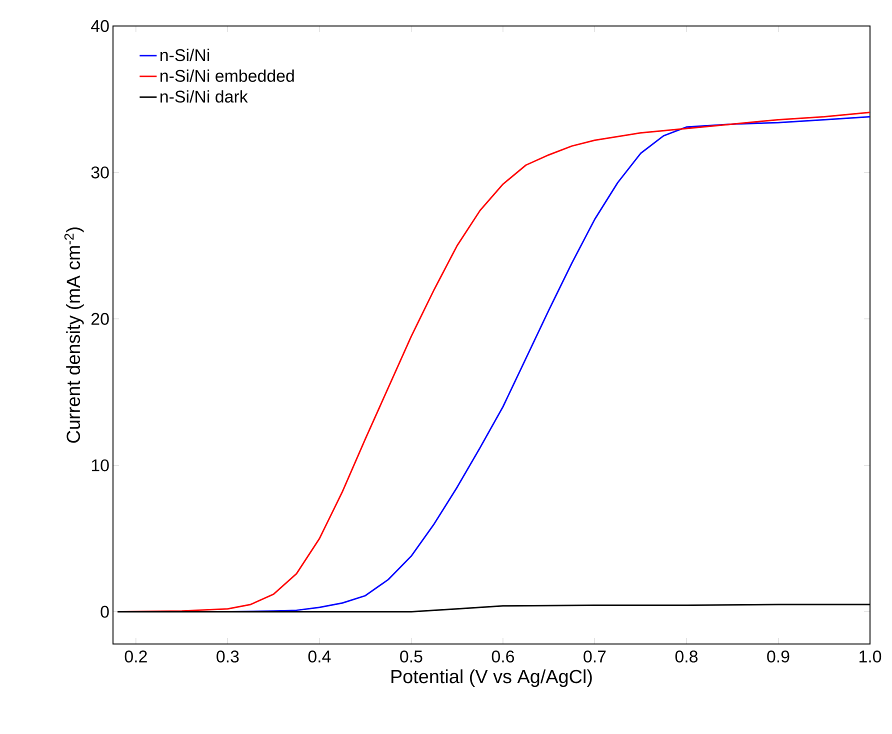 Image resolution: width=892 pixels, height=734 pixels. What do you see at coordinates (319, 656) in the screenshot?
I see `x-tick-label: 0.4` at bounding box center [319, 656].